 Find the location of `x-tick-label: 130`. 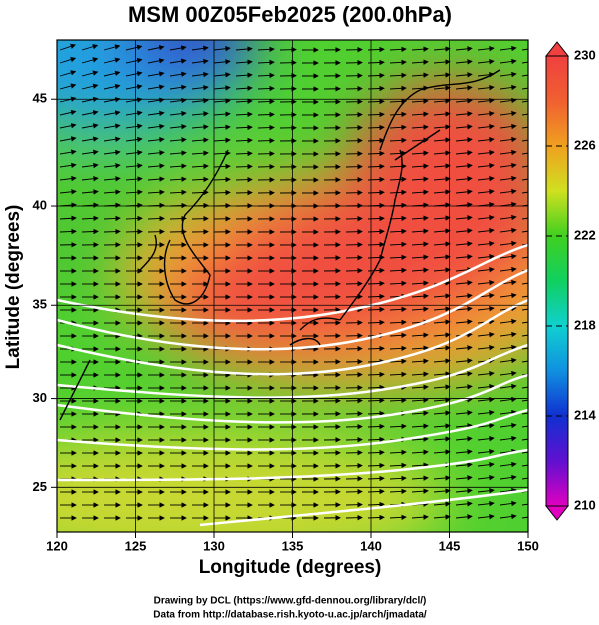

x-tick-label: 130 is located at coordinates (214, 545).